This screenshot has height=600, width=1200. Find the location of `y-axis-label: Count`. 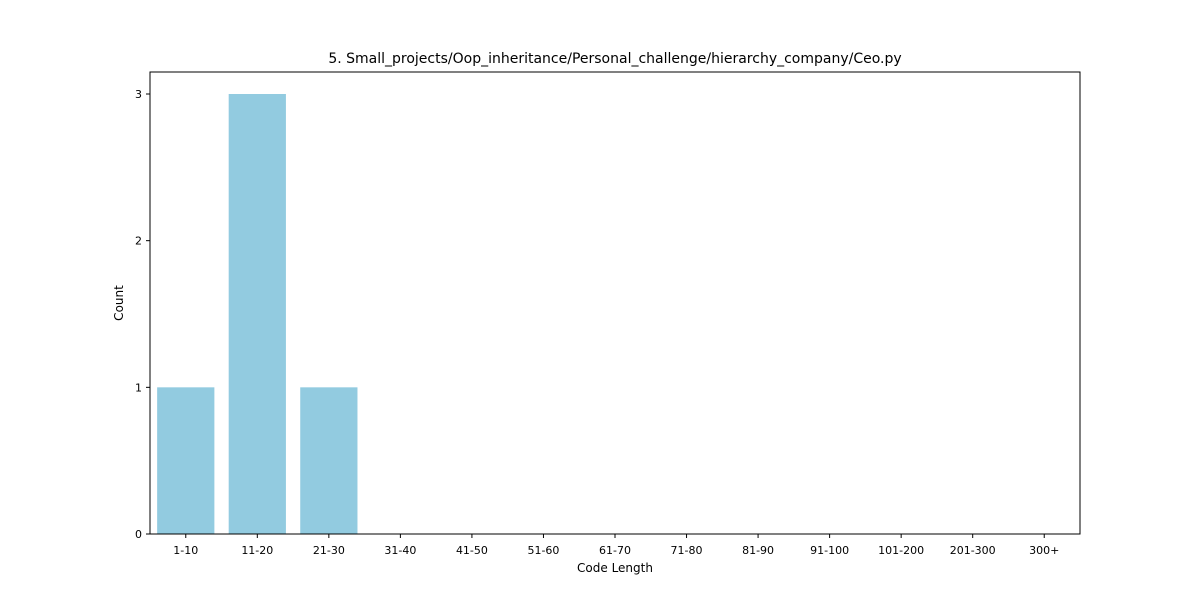

y-axis-label: Count is located at coordinates (119, 303).